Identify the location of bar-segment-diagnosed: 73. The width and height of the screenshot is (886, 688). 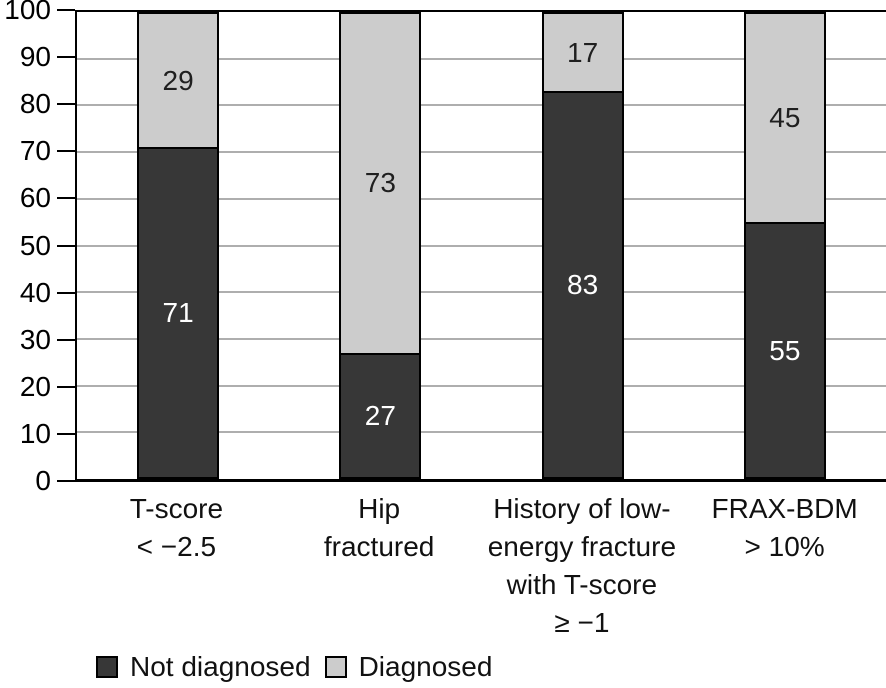
(380, 182).